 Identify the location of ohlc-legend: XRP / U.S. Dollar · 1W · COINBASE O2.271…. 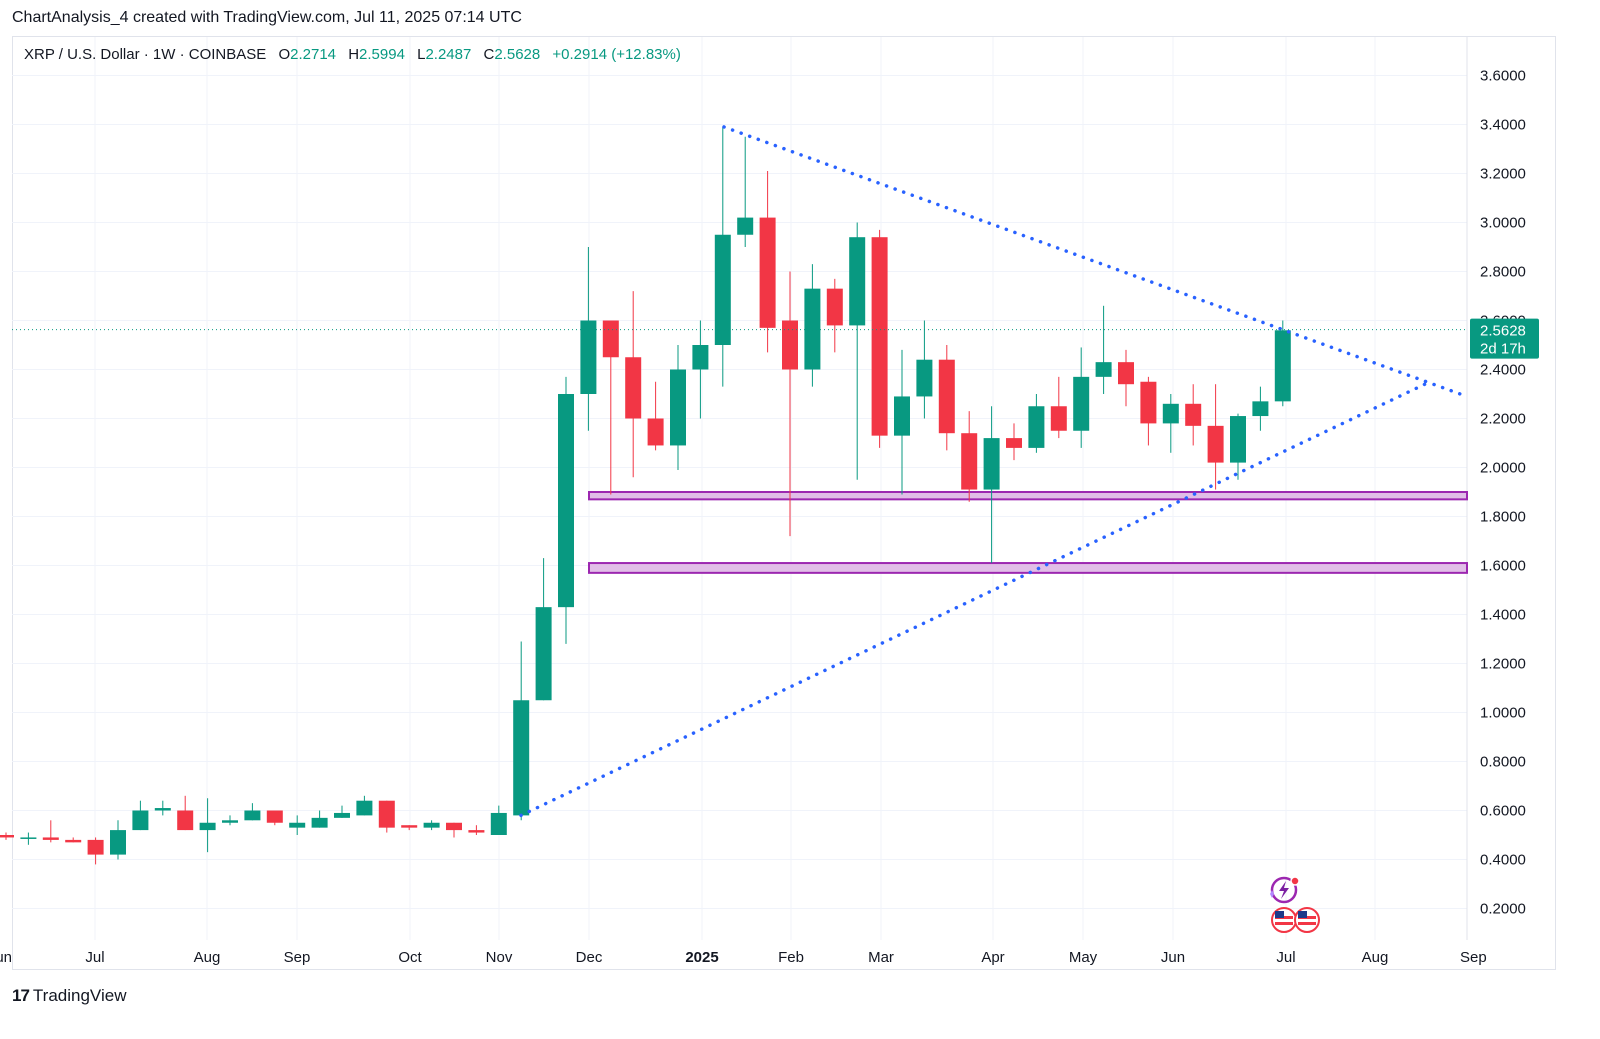
(352, 54).